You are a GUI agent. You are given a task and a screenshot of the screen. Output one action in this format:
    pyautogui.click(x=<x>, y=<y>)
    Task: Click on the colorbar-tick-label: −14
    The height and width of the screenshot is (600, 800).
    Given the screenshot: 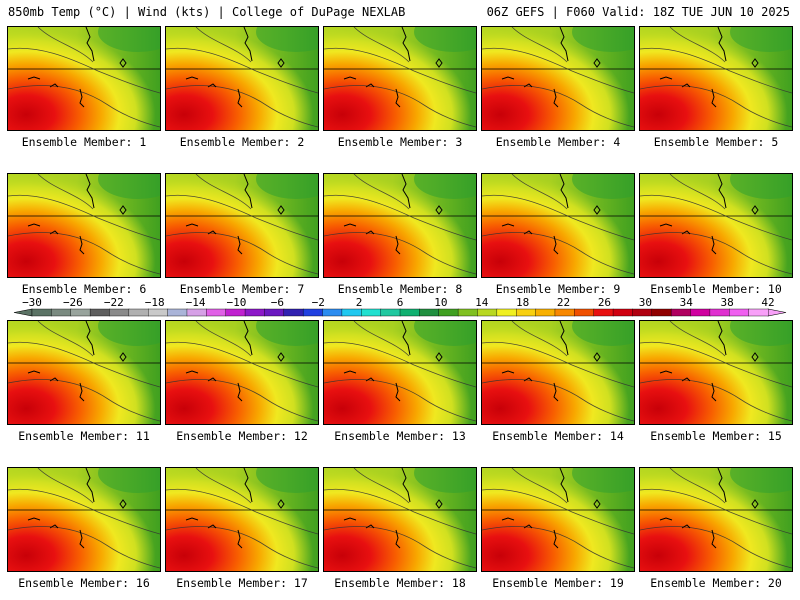 What is the action you would take?
    pyautogui.click(x=196, y=302)
    